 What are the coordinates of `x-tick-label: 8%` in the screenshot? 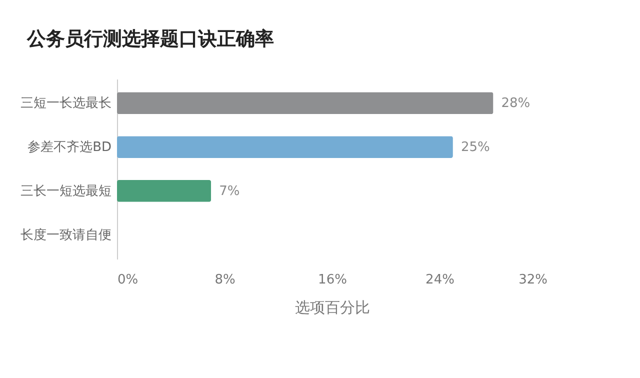 It's located at (225, 280).